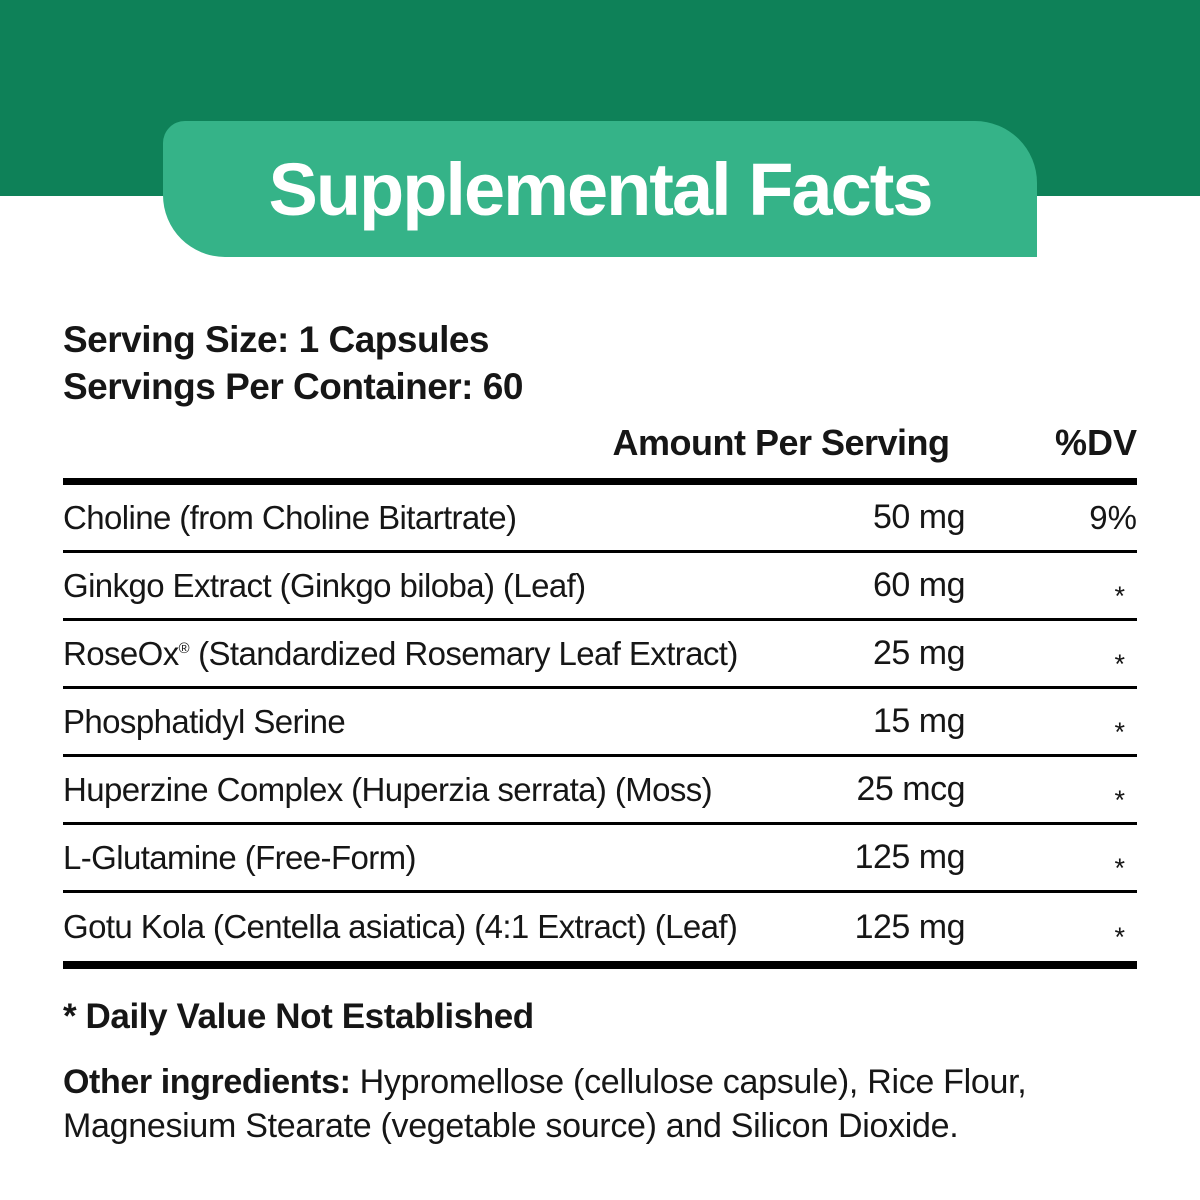 The height and width of the screenshot is (1200, 1200). Describe the element at coordinates (207, 1082) in the screenshot. I see `other-ingredients-label: Other ingredients:` at that location.